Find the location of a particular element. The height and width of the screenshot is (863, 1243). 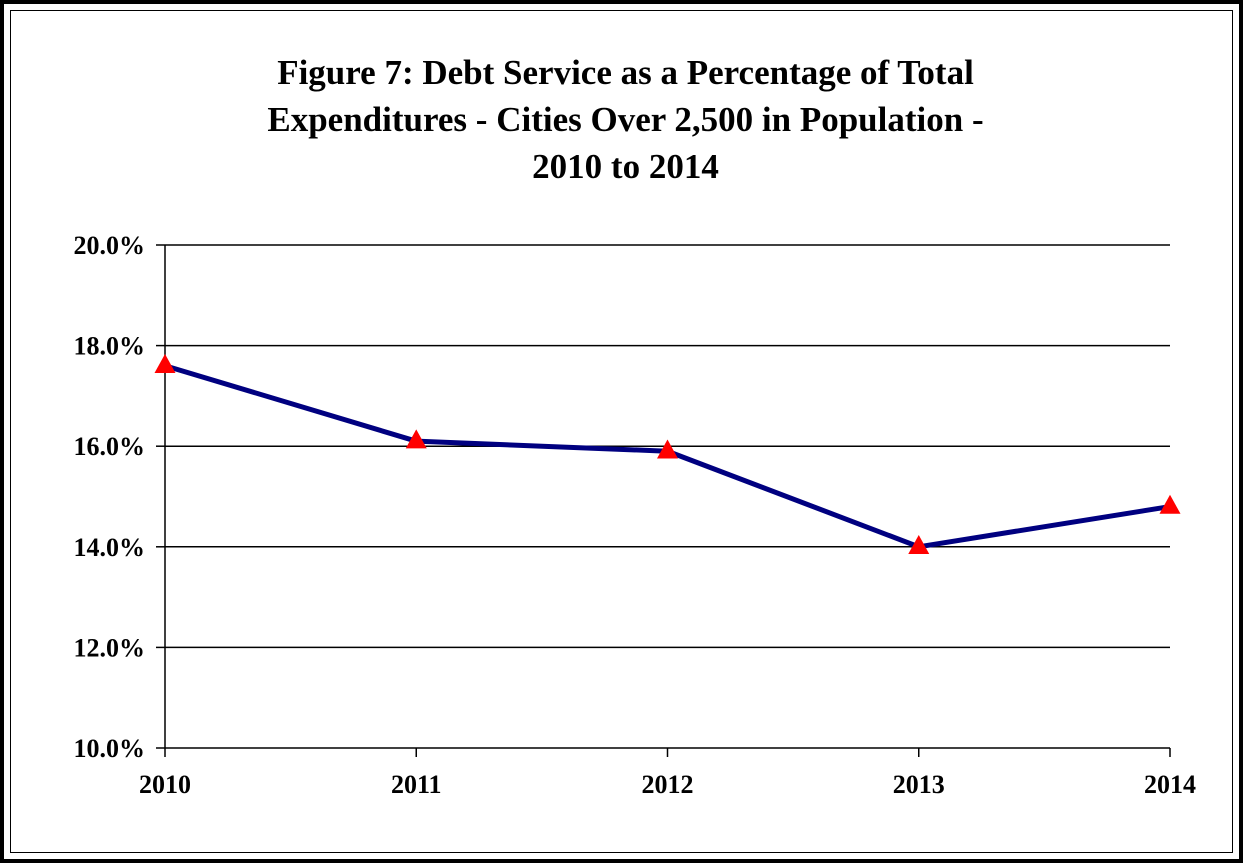

y-tick-labels: 10.0% 12.0% 14.0% 16.0% 18.0% 20.0% is located at coordinates (110, 497).